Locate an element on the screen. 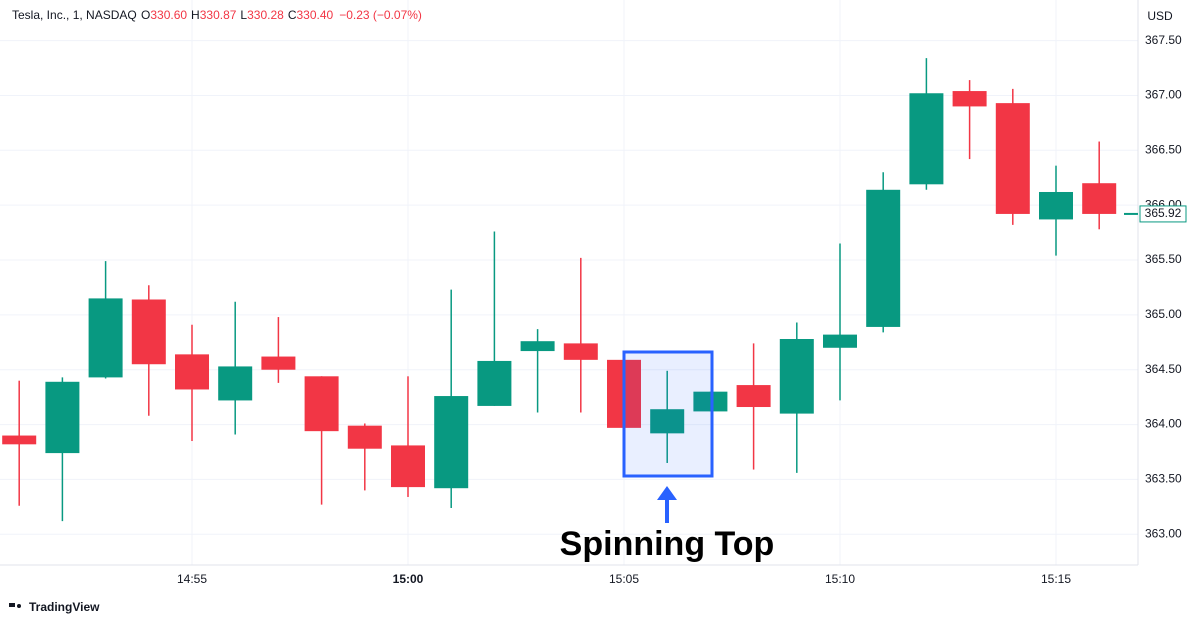  ohlc-value: 330.28 is located at coordinates (265, 15).